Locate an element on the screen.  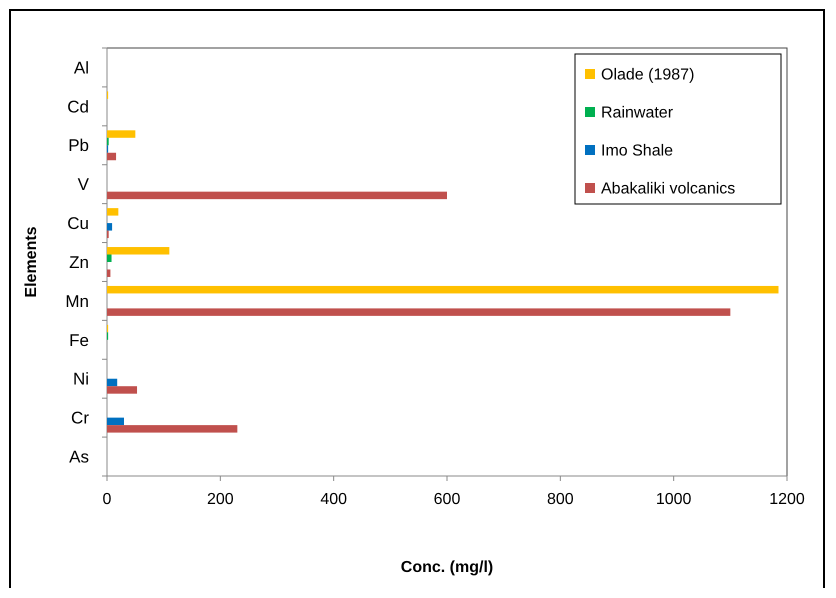
y-tick-label: Fe is located at coordinates (79, 340).